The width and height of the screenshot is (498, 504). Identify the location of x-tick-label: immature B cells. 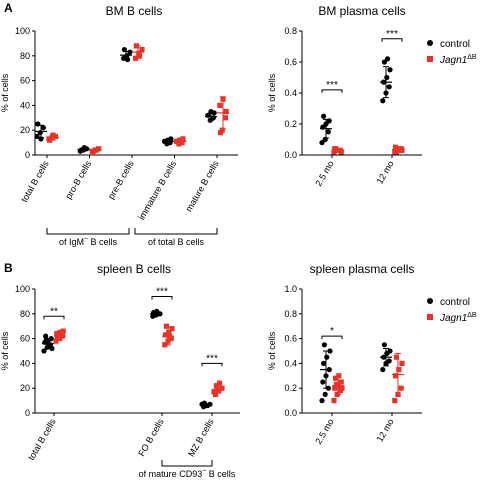
(157, 190).